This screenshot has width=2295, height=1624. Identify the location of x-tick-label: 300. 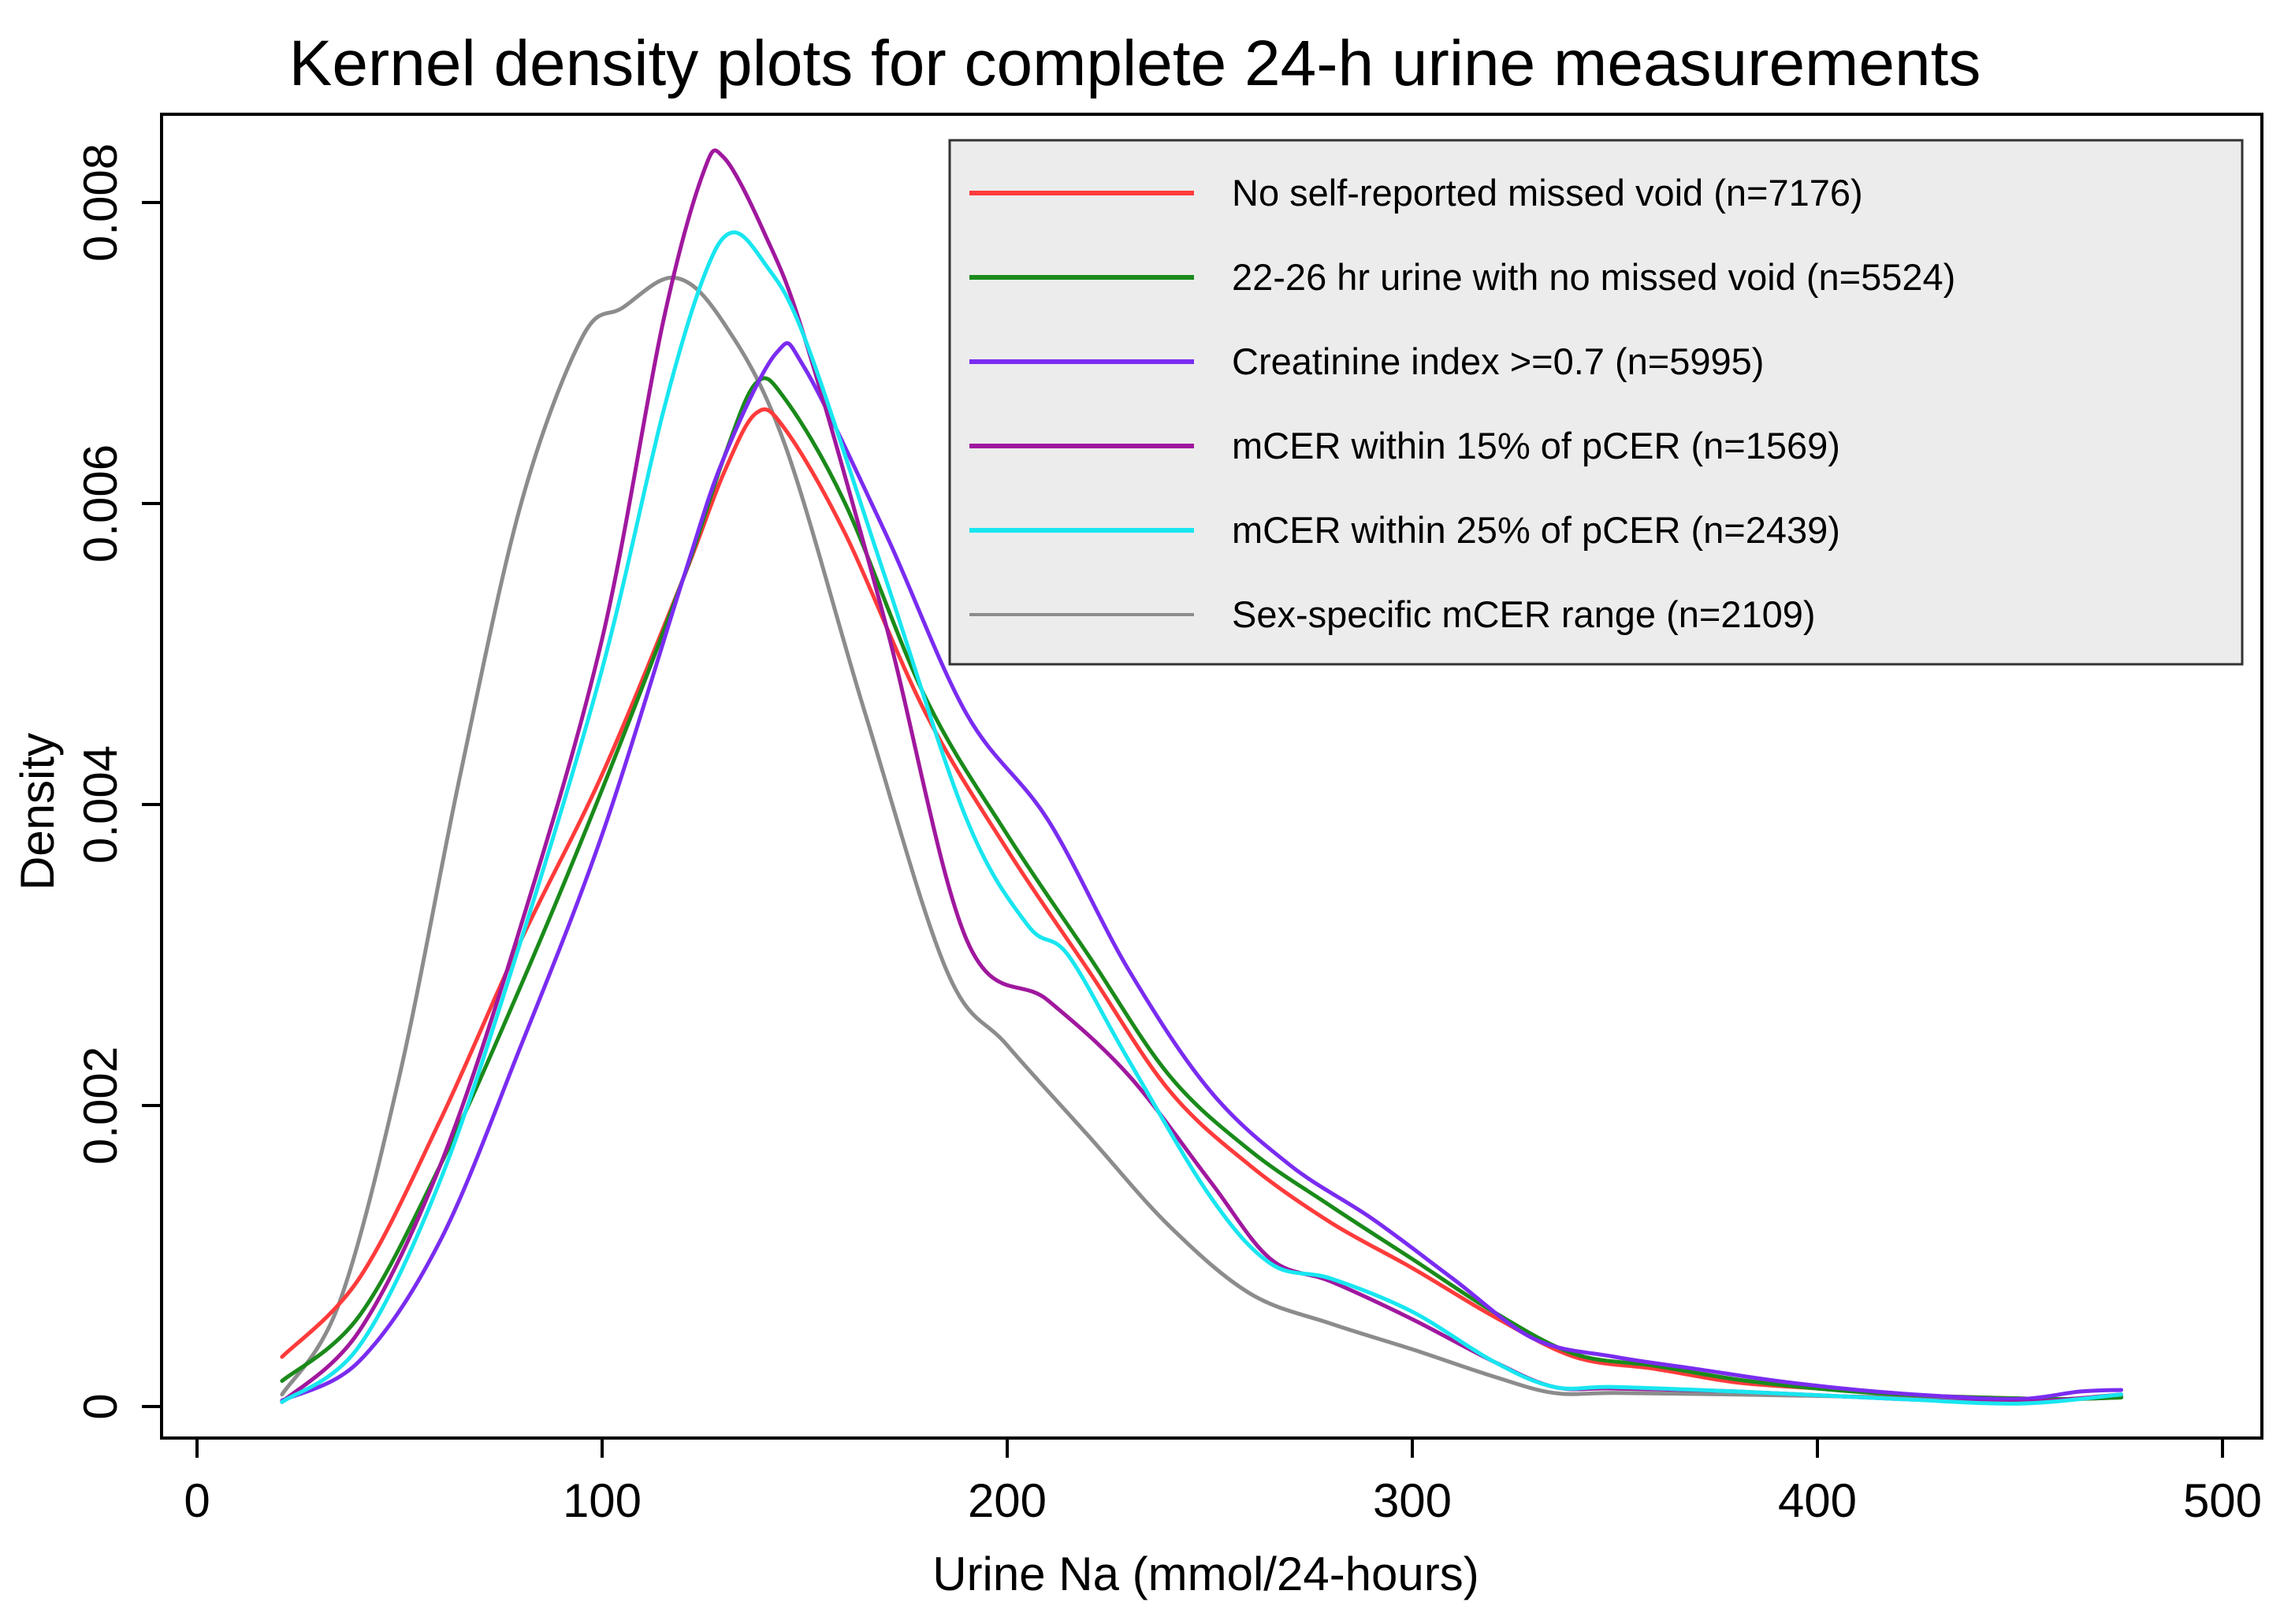
(1413, 1500).